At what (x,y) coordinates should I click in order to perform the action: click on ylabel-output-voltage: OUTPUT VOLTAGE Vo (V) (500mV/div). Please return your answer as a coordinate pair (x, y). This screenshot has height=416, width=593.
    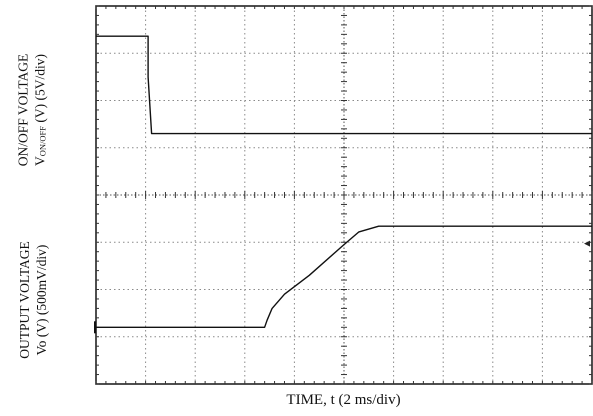
    Looking at the image, I should click on (33, 300).